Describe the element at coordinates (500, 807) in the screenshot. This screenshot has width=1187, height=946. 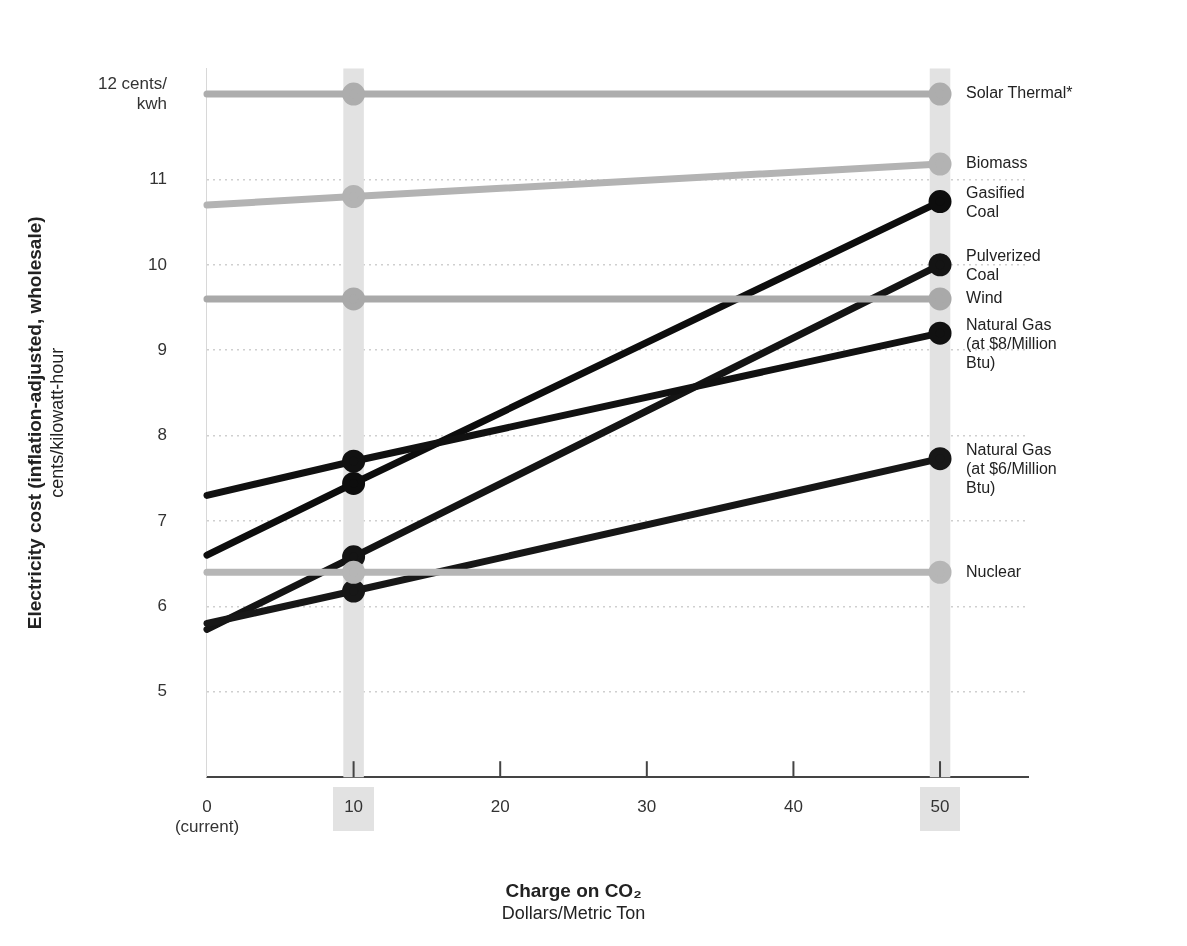
I see `x-tick-label: 20` at that location.